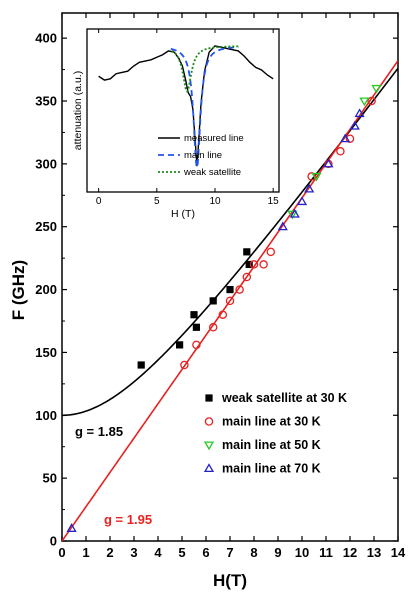  Describe the element at coordinates (302, 552) in the screenshot. I see `x-tick-label: 10` at that location.